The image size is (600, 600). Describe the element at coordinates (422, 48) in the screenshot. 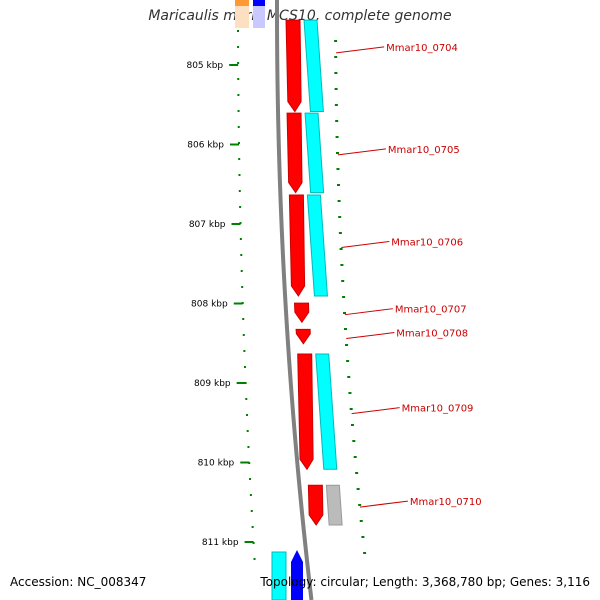

I see `gene-label: Mmar10_0704` at that location.